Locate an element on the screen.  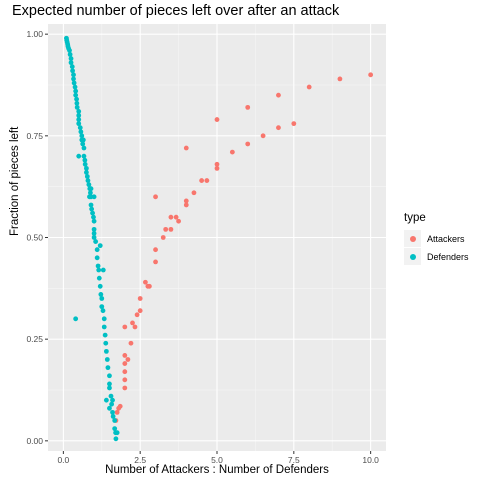
y-axis-label: Fraction of pieces left is located at coordinates (15, 181).